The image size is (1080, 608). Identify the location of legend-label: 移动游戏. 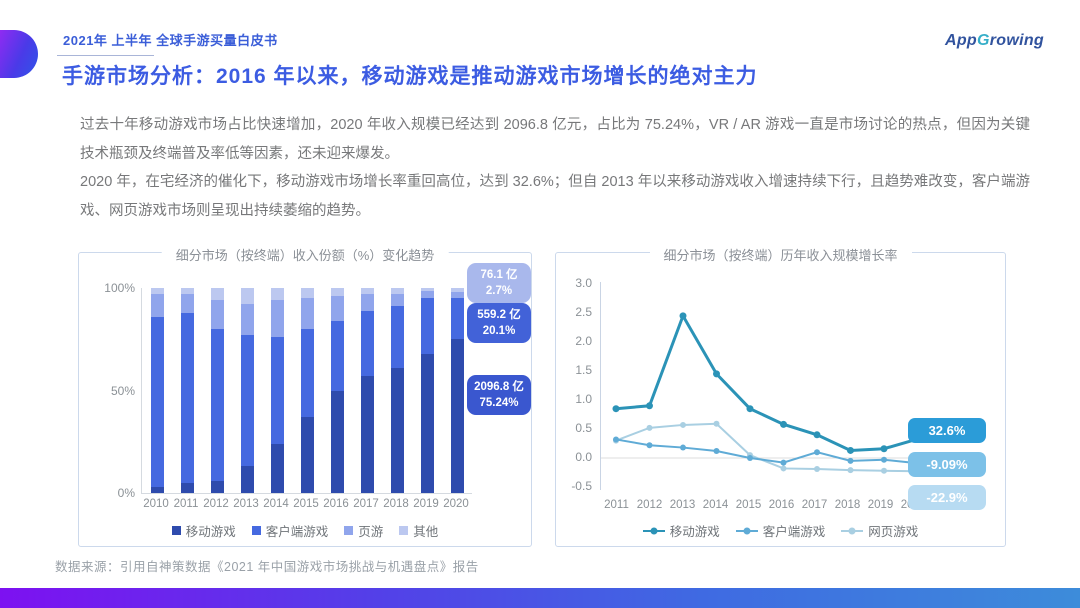
(694, 532).